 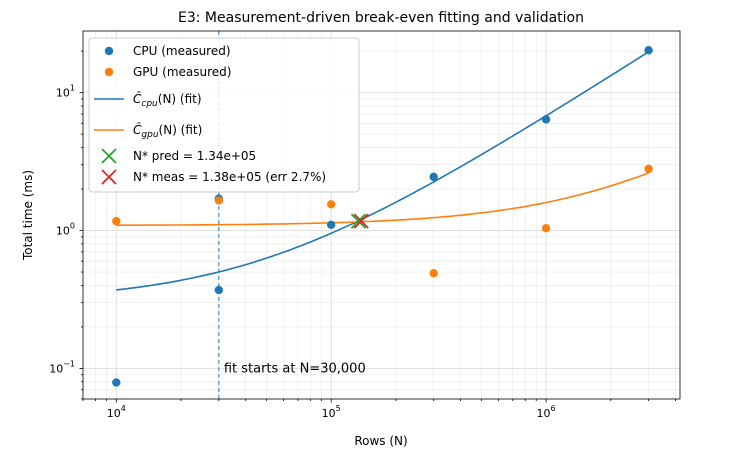 I want to click on legend-label: N* pred = 1.34e+05, so click(x=194, y=156).